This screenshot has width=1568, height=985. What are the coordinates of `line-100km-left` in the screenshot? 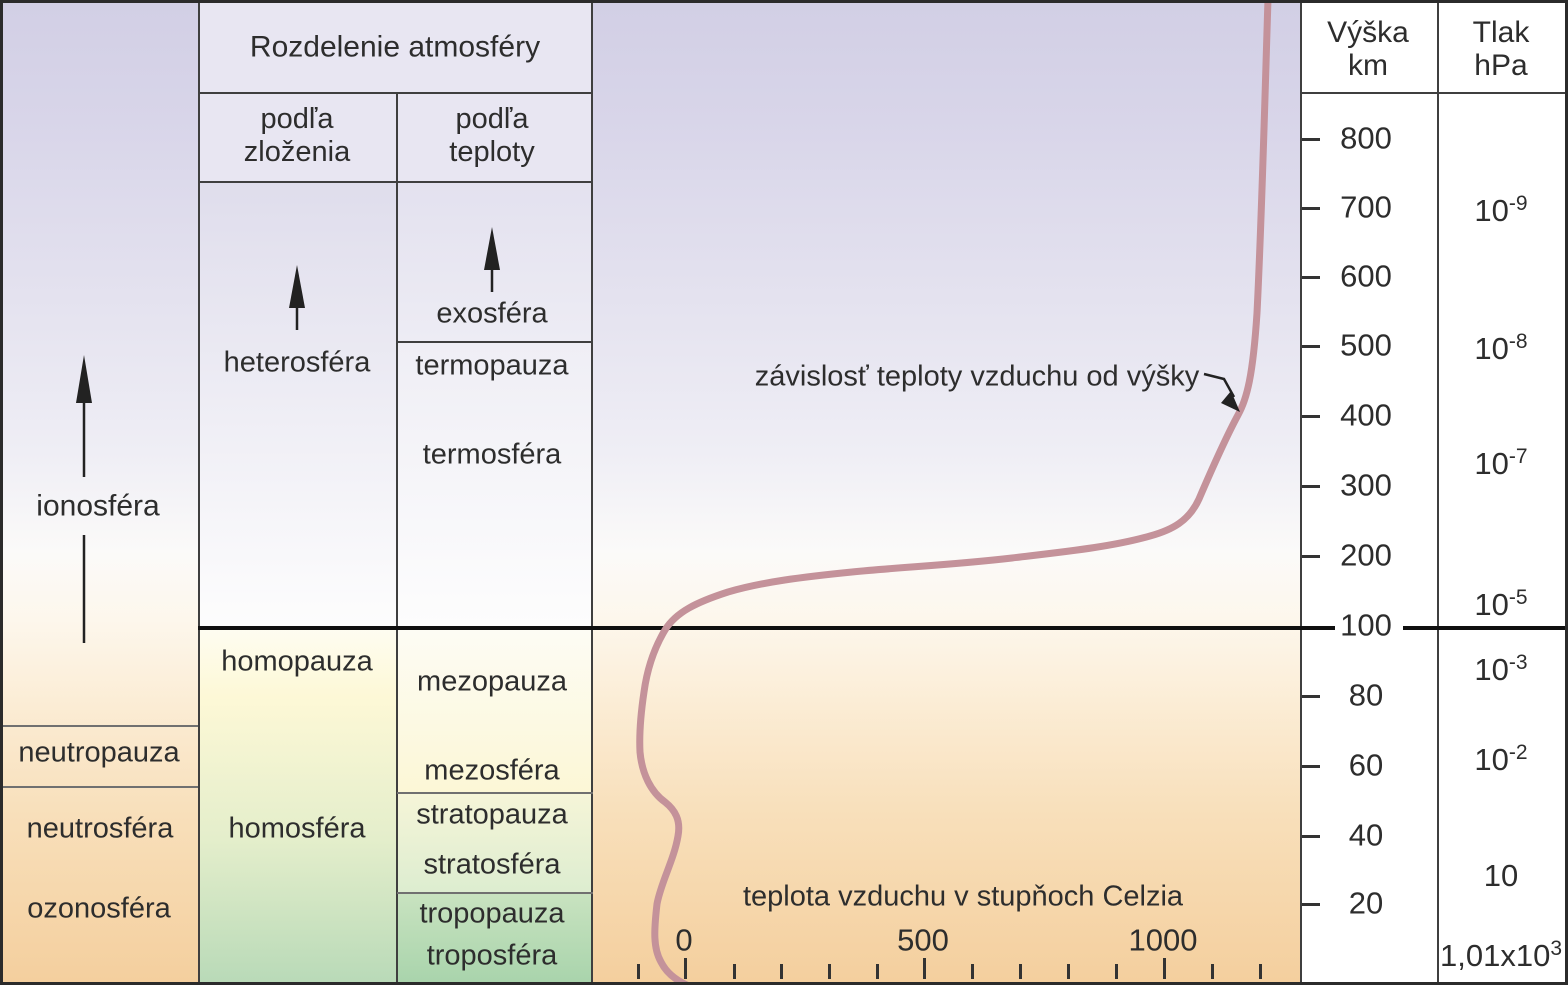 It's located at (766, 628).